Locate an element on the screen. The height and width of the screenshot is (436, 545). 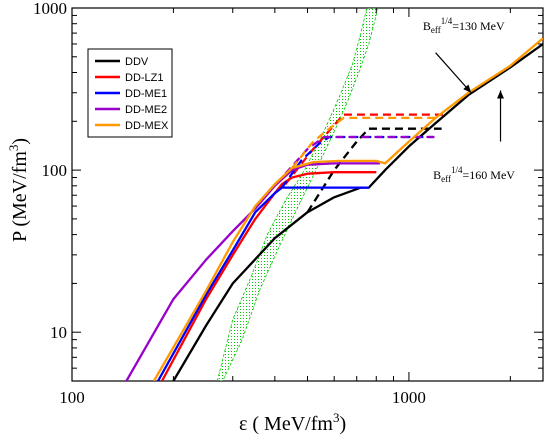
annotation-arrow-line is located at coordinates (453, 73).